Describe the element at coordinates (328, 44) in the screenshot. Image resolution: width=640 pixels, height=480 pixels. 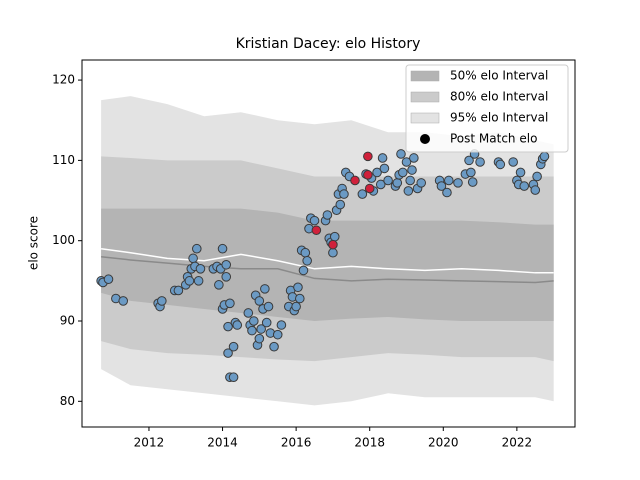
I see `chart-title: Kristian Dacey: elo History` at that location.